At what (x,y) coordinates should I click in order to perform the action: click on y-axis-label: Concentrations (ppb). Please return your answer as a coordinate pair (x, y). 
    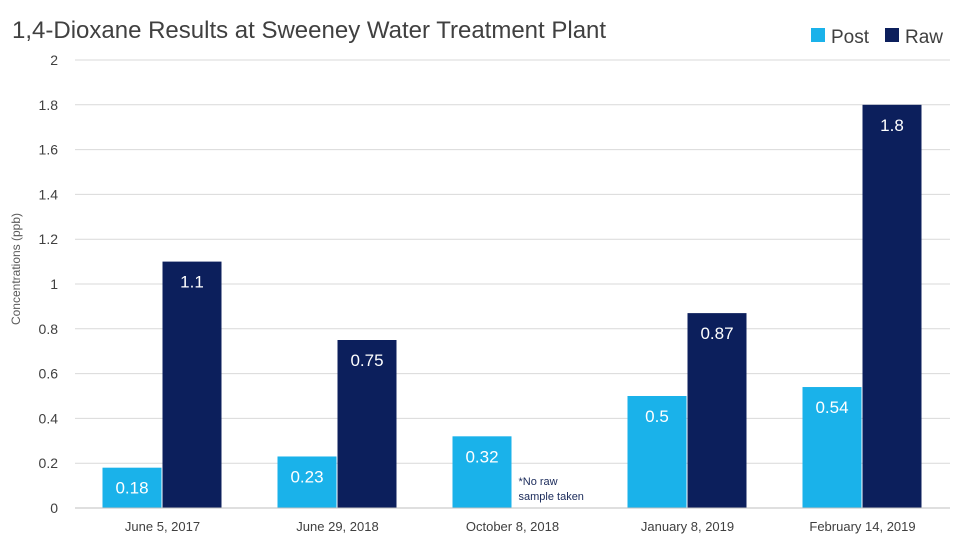
    Looking at the image, I should click on (16, 269).